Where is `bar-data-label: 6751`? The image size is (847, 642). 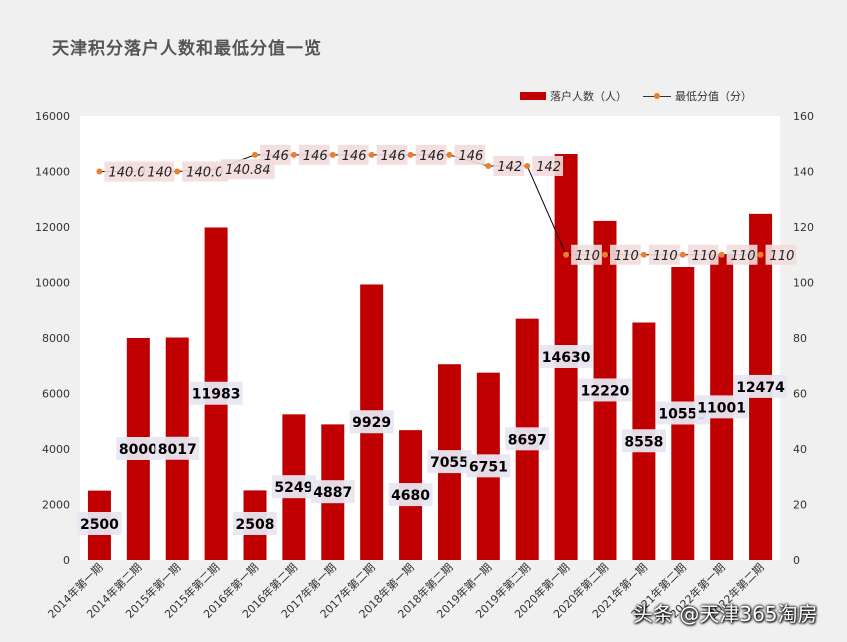
bar-data-label: 6751 is located at coordinates (488, 467).